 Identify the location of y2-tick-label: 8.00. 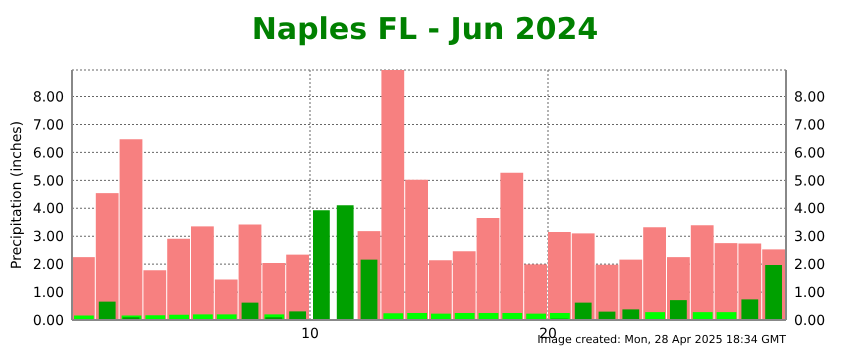
(810, 98).